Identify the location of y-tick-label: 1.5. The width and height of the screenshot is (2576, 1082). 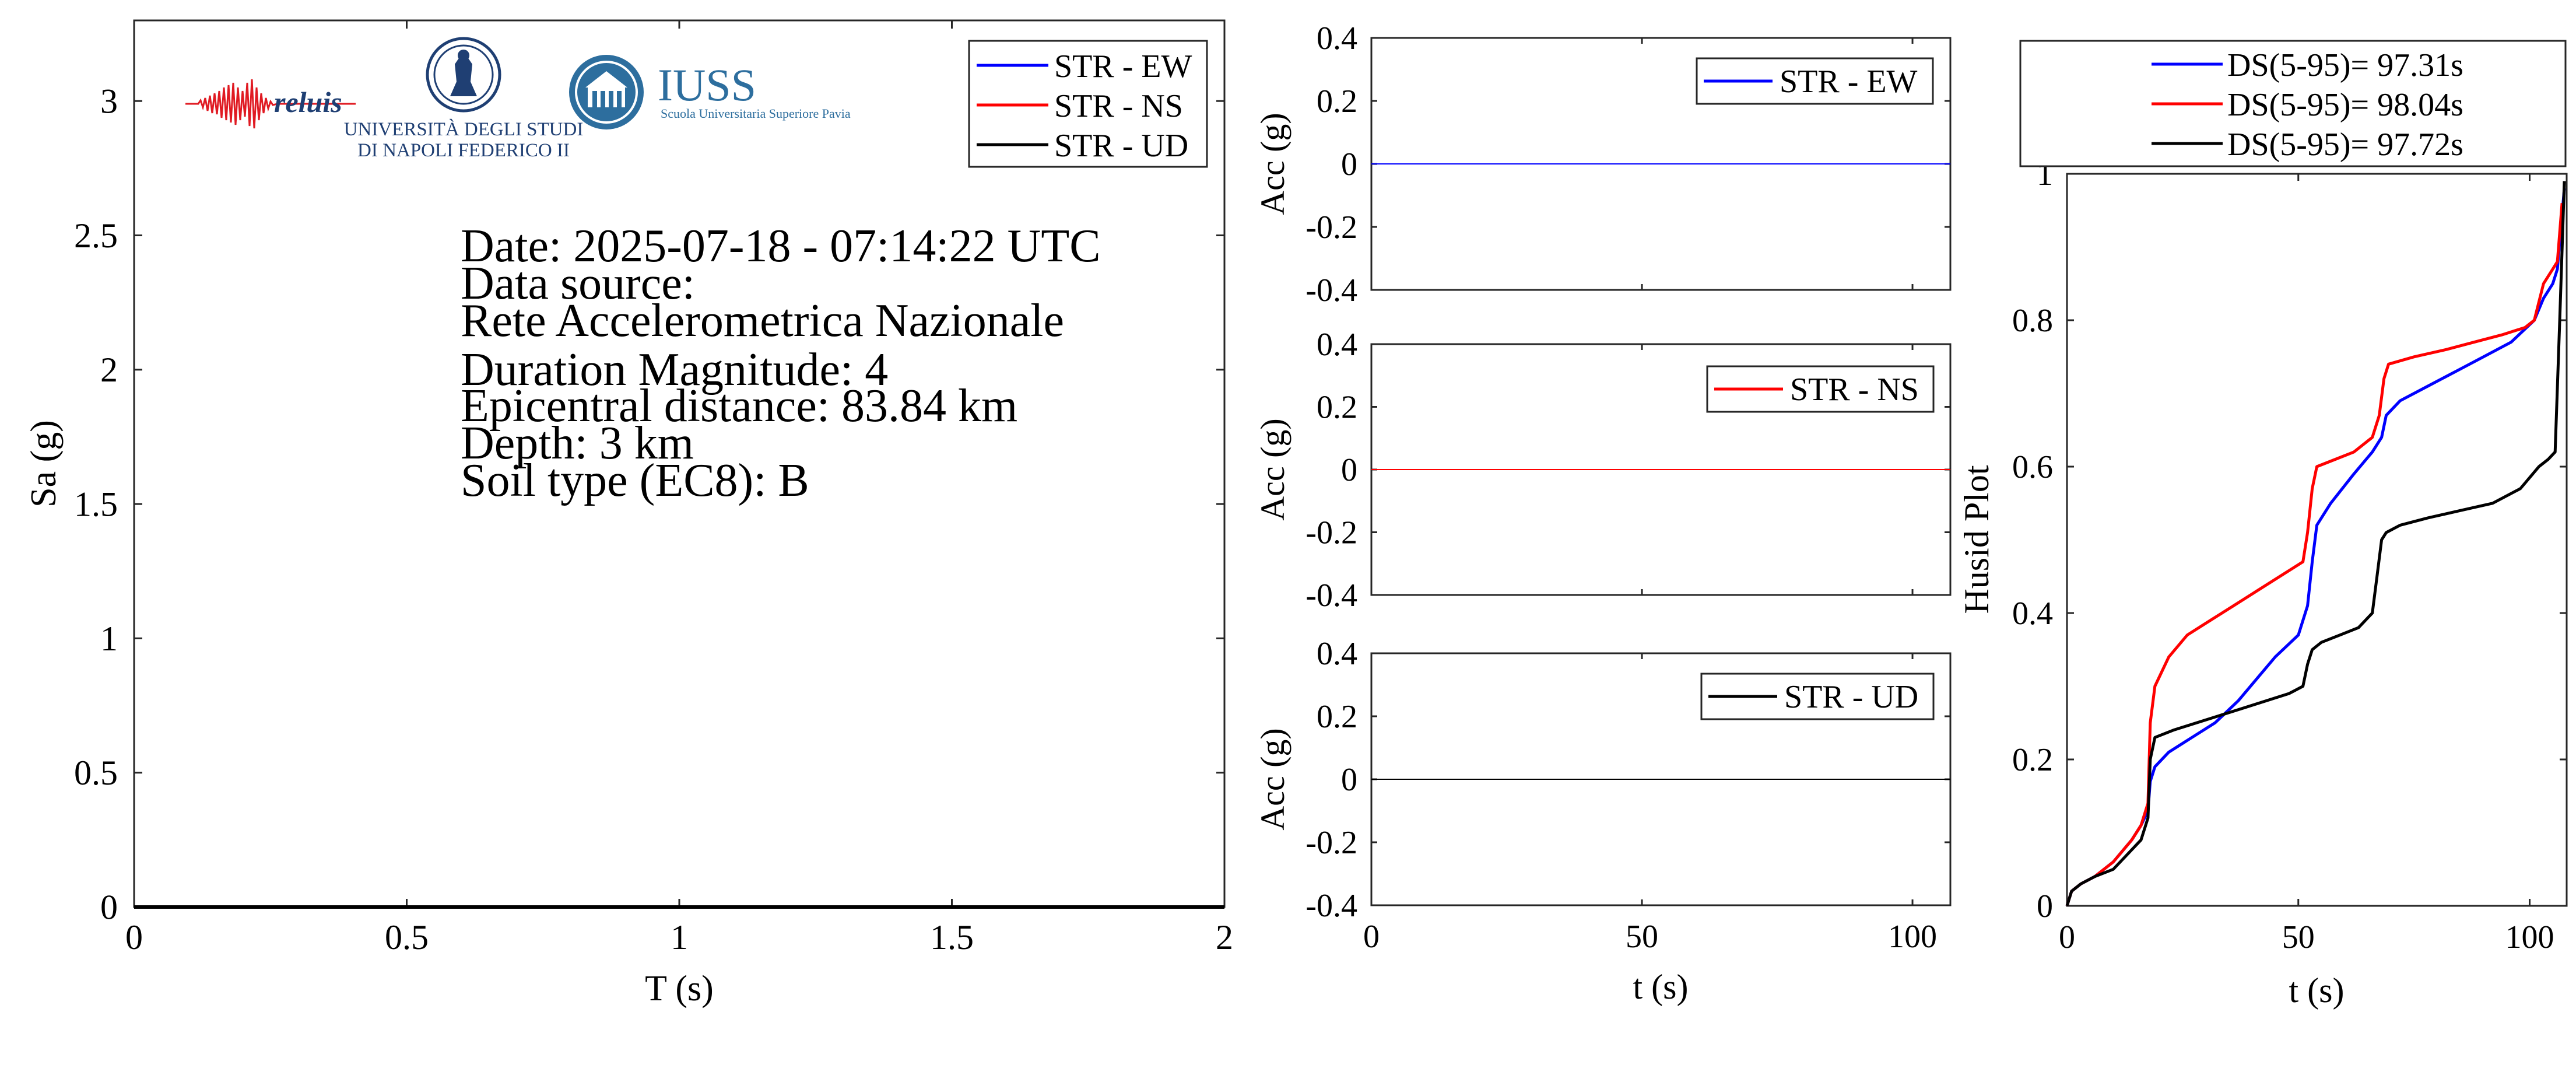
(96, 504).